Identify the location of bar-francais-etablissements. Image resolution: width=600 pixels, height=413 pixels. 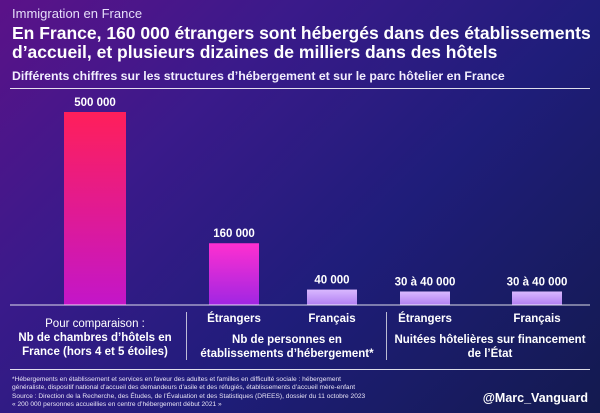
(332, 297).